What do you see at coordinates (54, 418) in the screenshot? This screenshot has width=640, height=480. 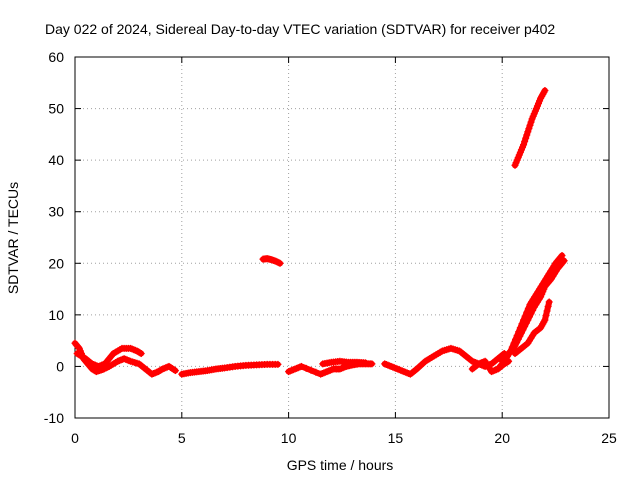 I see `y-tick-label: -10` at bounding box center [54, 418].